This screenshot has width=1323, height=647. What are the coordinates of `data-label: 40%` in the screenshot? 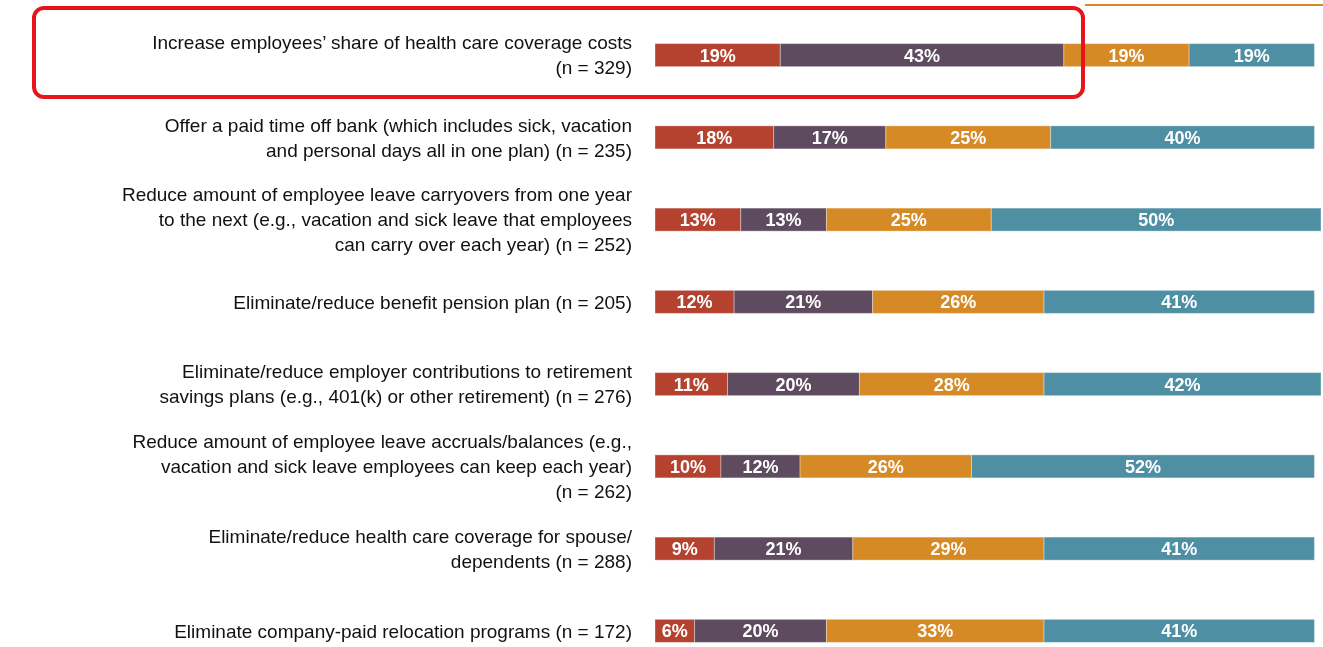 It's located at (1182, 137).